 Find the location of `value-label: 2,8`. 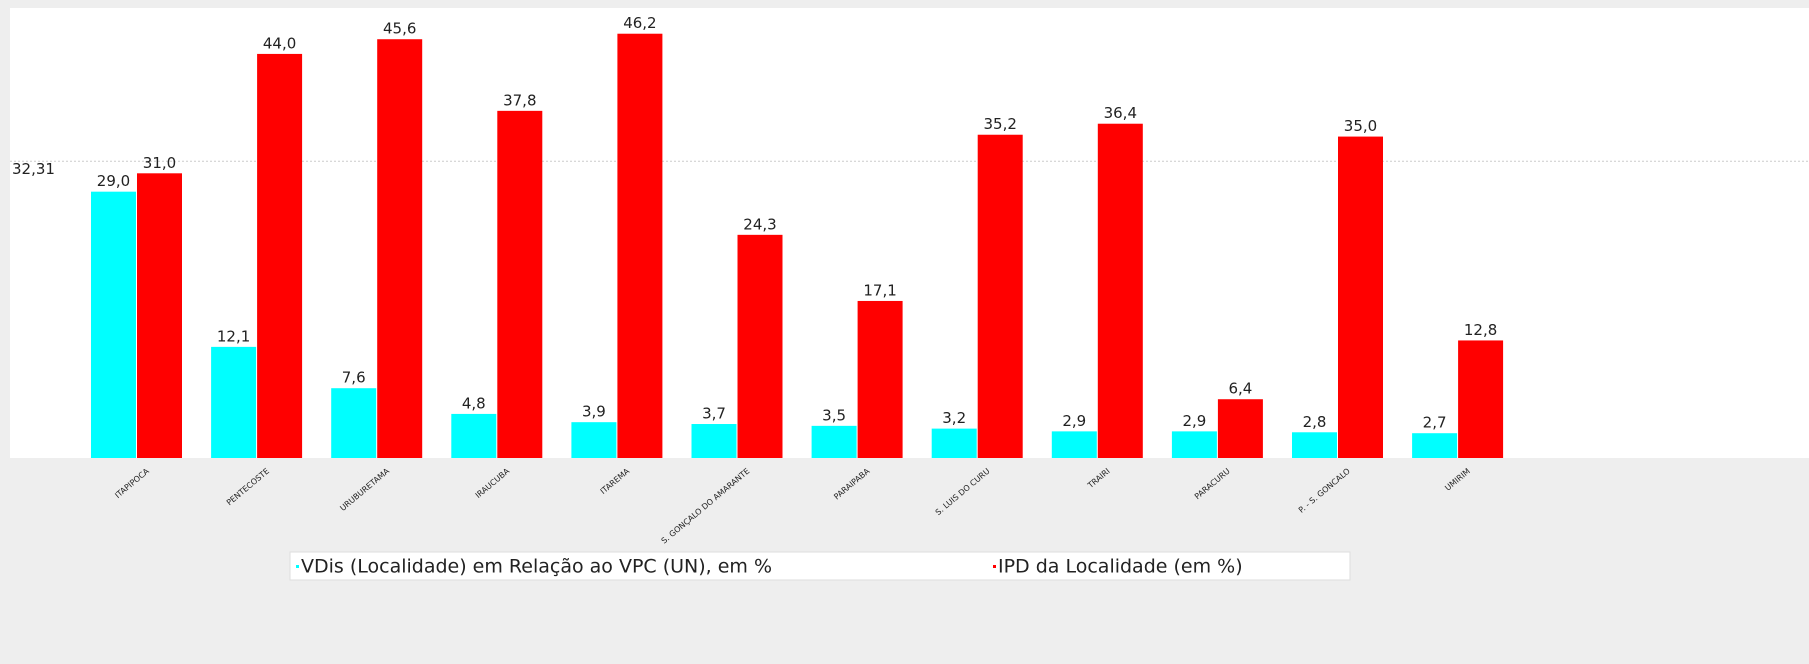

value-label: 2,8 is located at coordinates (1315, 422).